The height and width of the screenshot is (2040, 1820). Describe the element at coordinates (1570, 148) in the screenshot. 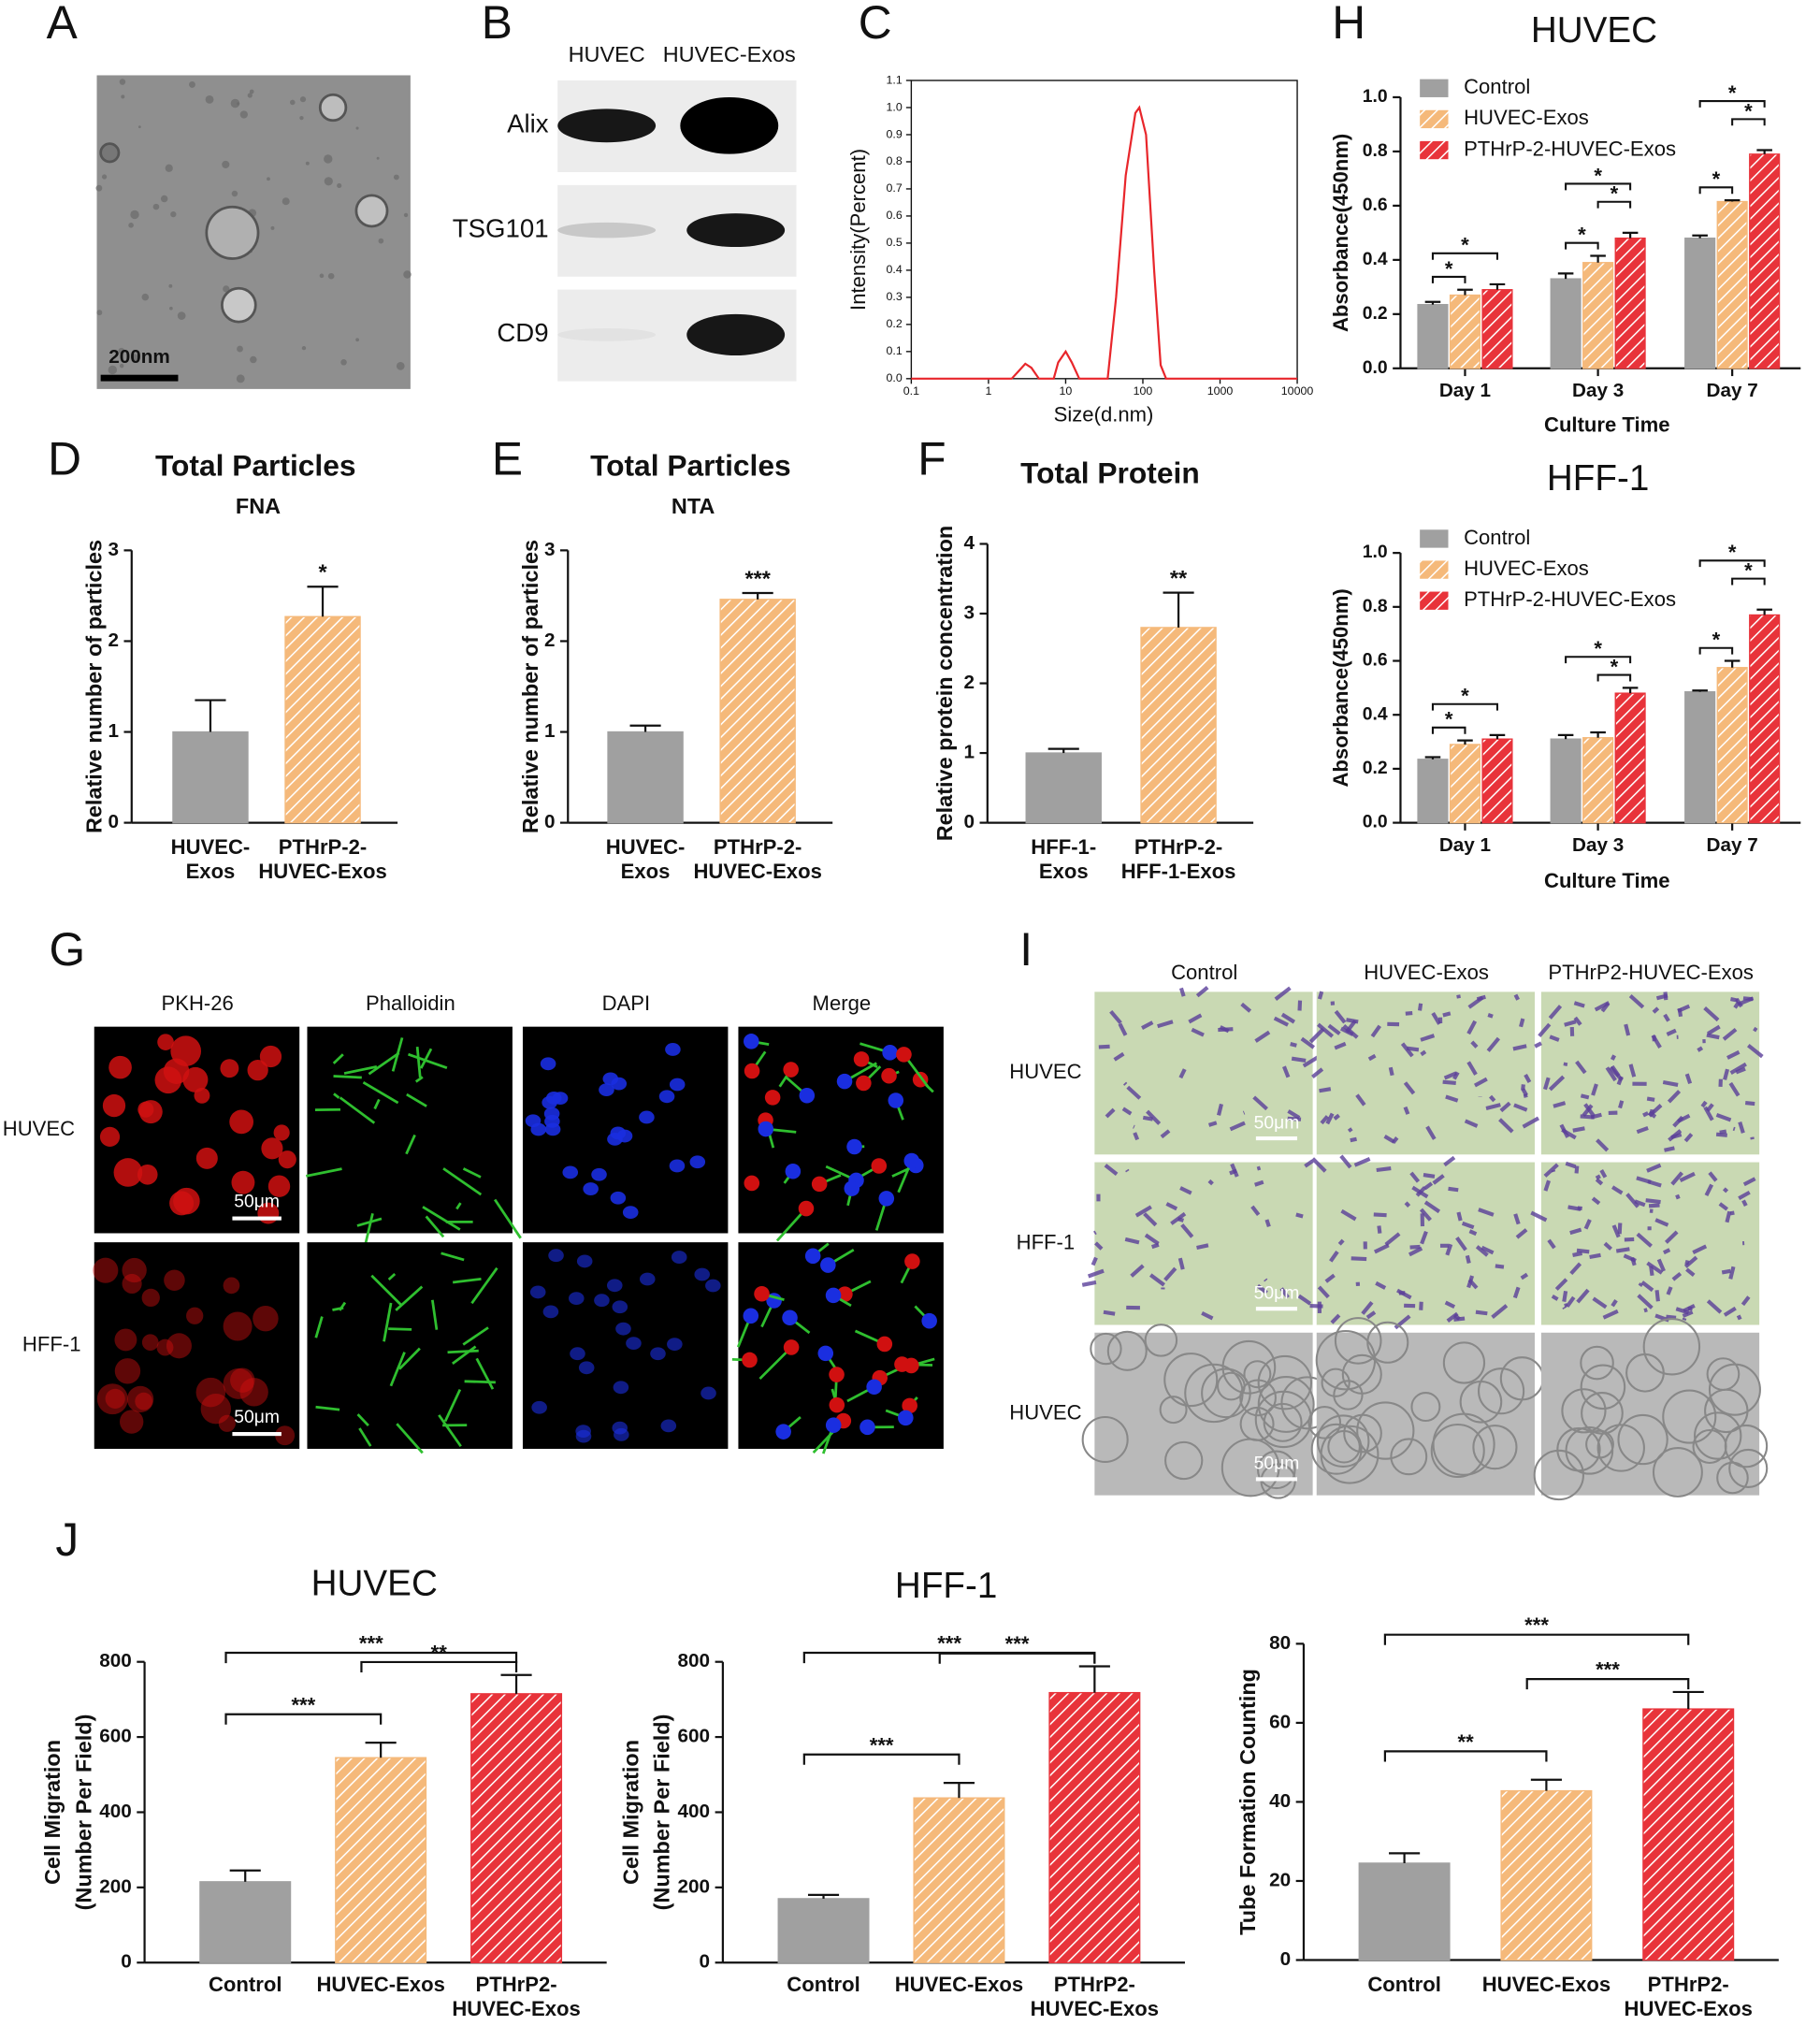

I see `legend-label: PTHrP-2-HUVEC-Exos` at that location.